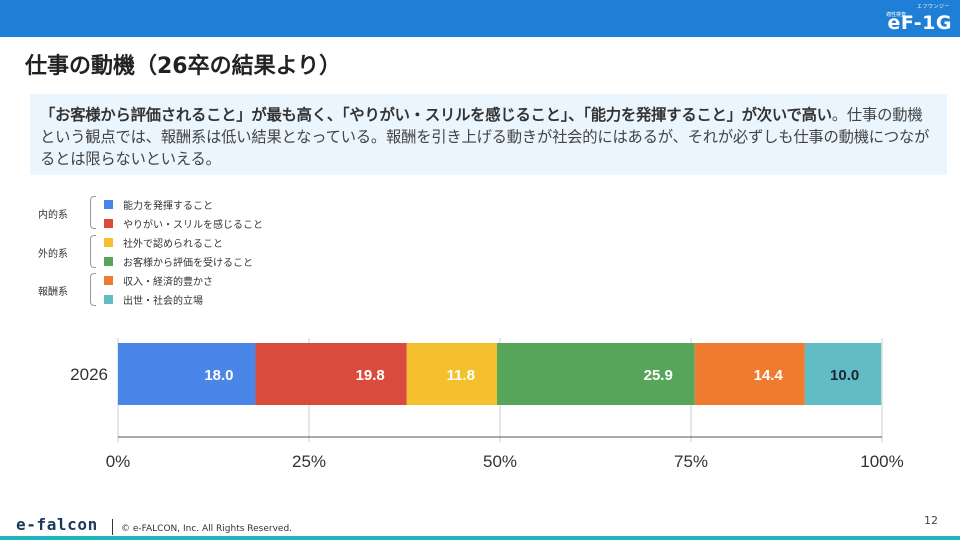 The width and height of the screenshot is (960, 540). Describe the element at coordinates (53, 215) in the screenshot. I see `legend-group-label: 内的系` at that location.